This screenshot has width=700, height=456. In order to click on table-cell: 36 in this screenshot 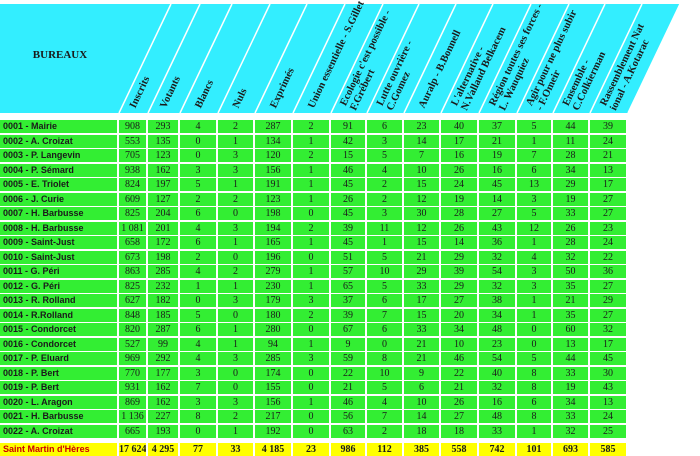, I will do `click(497, 243)`.